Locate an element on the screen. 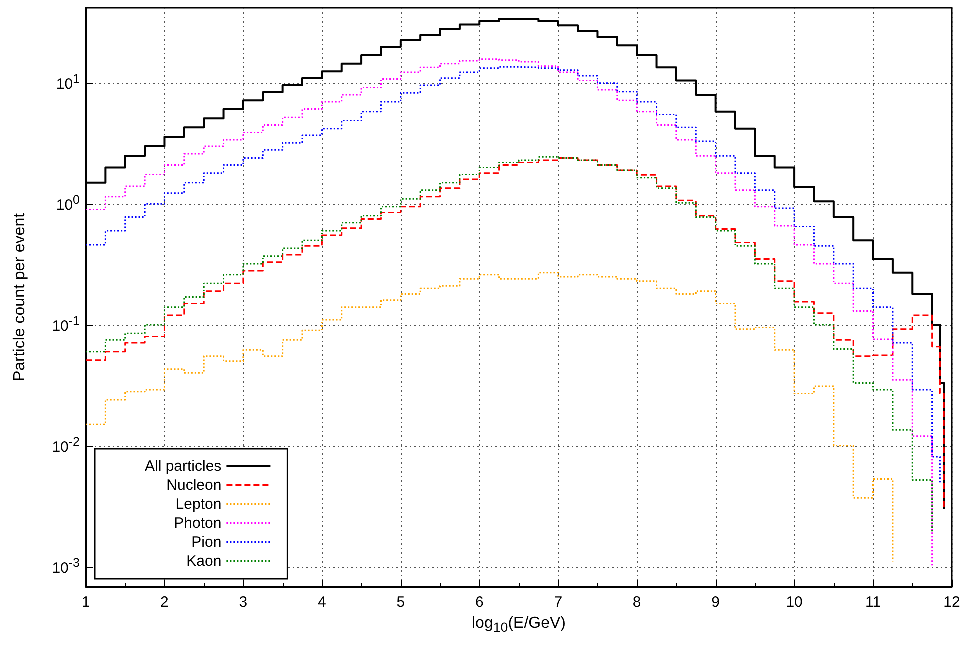  x-tick-label: 3 is located at coordinates (243, 602).